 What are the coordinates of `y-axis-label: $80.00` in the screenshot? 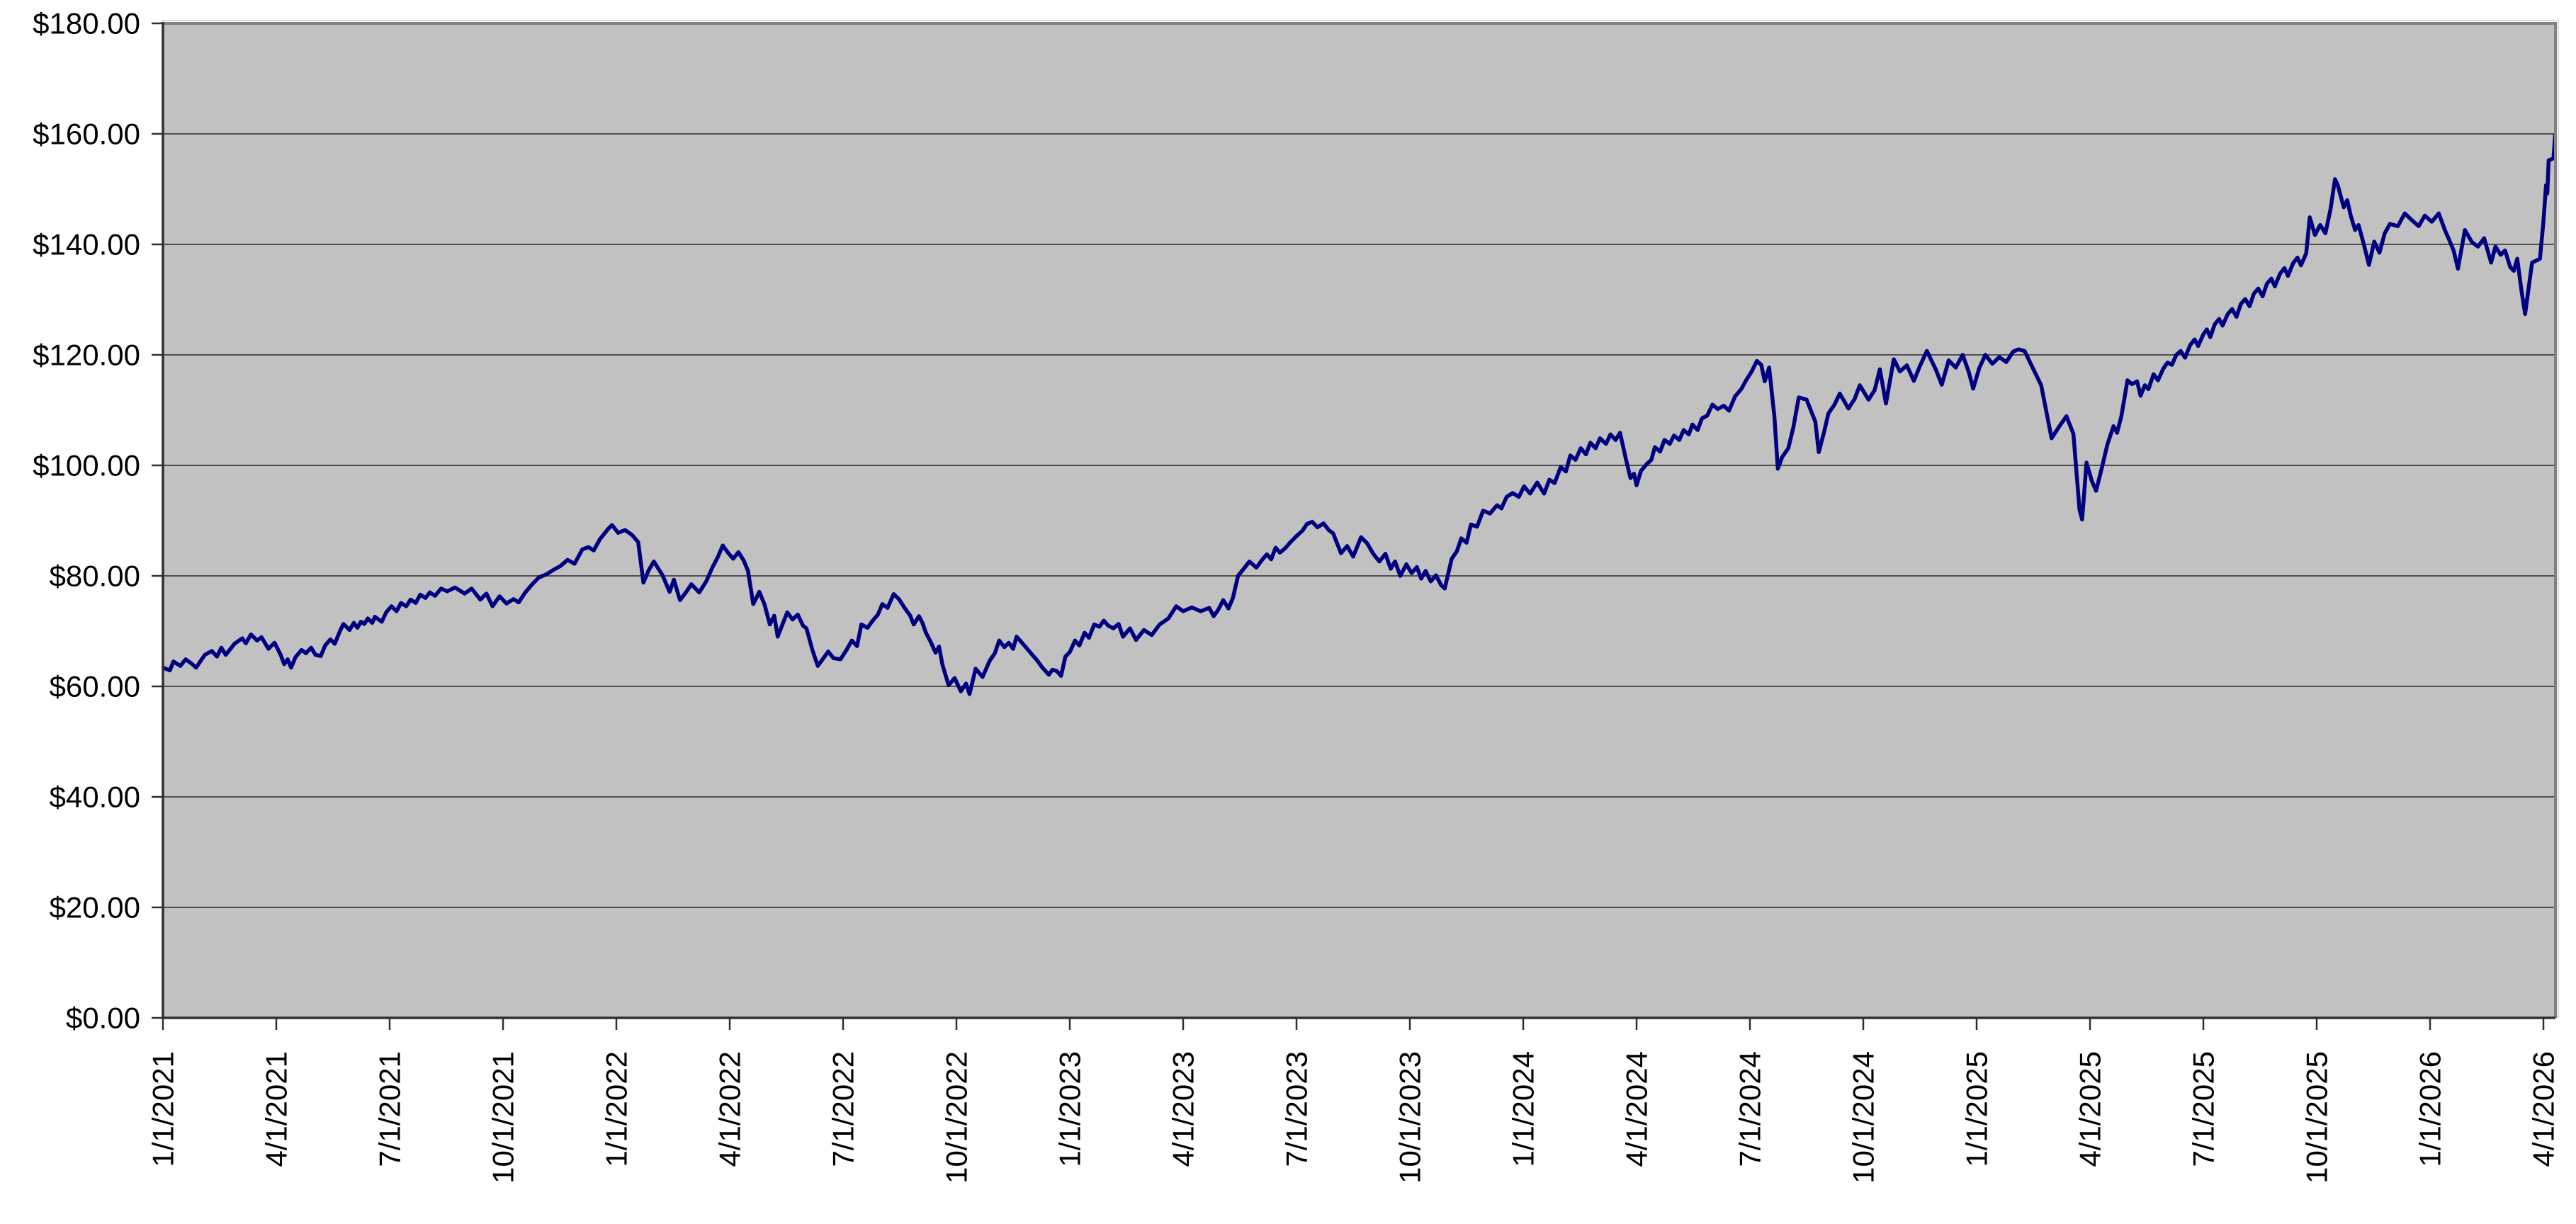 It's located at (95, 577).